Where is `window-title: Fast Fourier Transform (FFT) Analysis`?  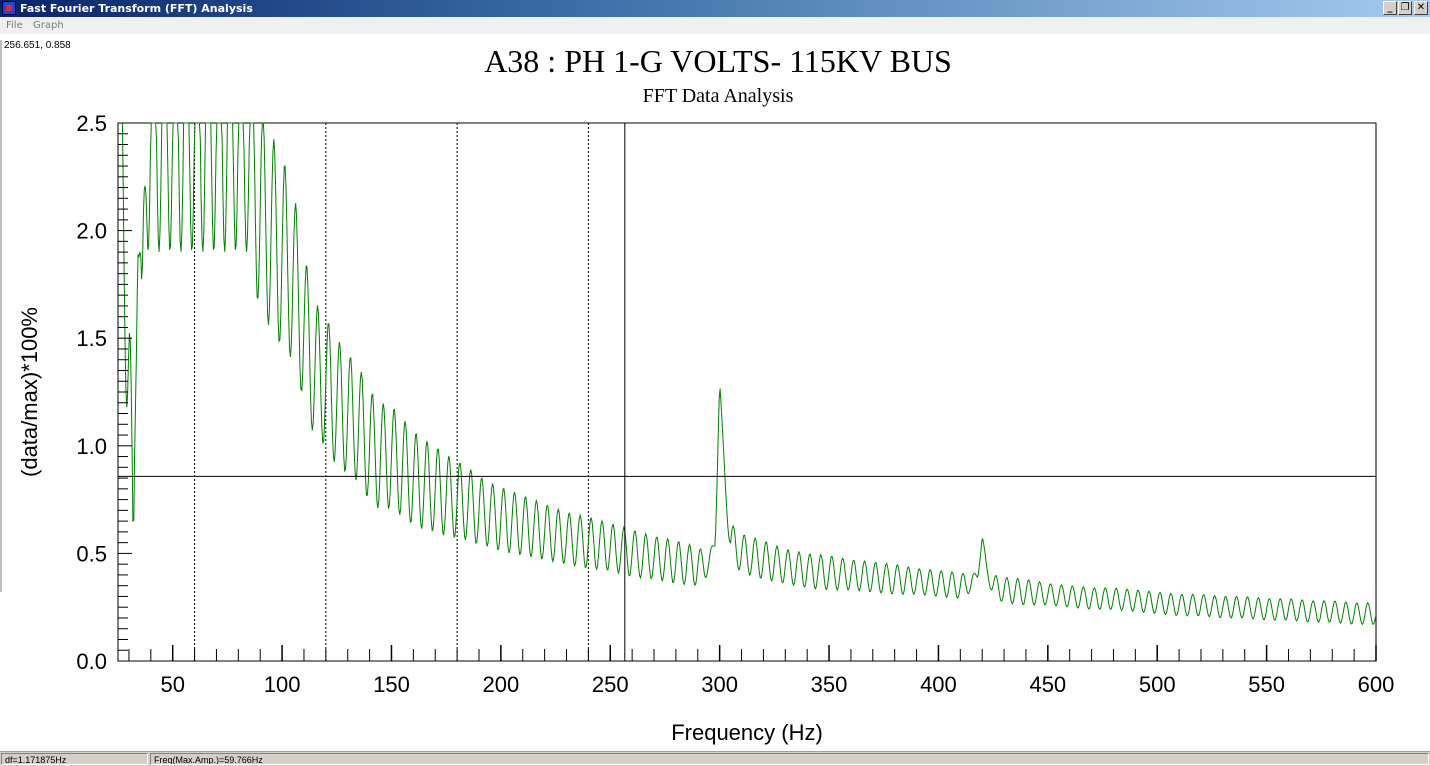 window-title: Fast Fourier Transform (FFT) Analysis is located at coordinates (136, 8).